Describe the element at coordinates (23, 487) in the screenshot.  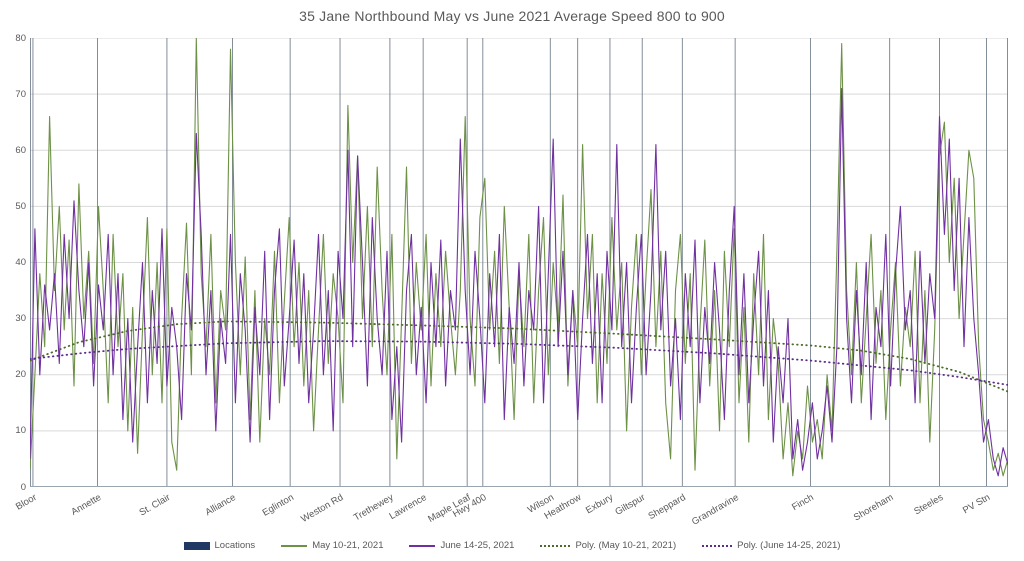
I see `y-tick-label: 0` at that location.